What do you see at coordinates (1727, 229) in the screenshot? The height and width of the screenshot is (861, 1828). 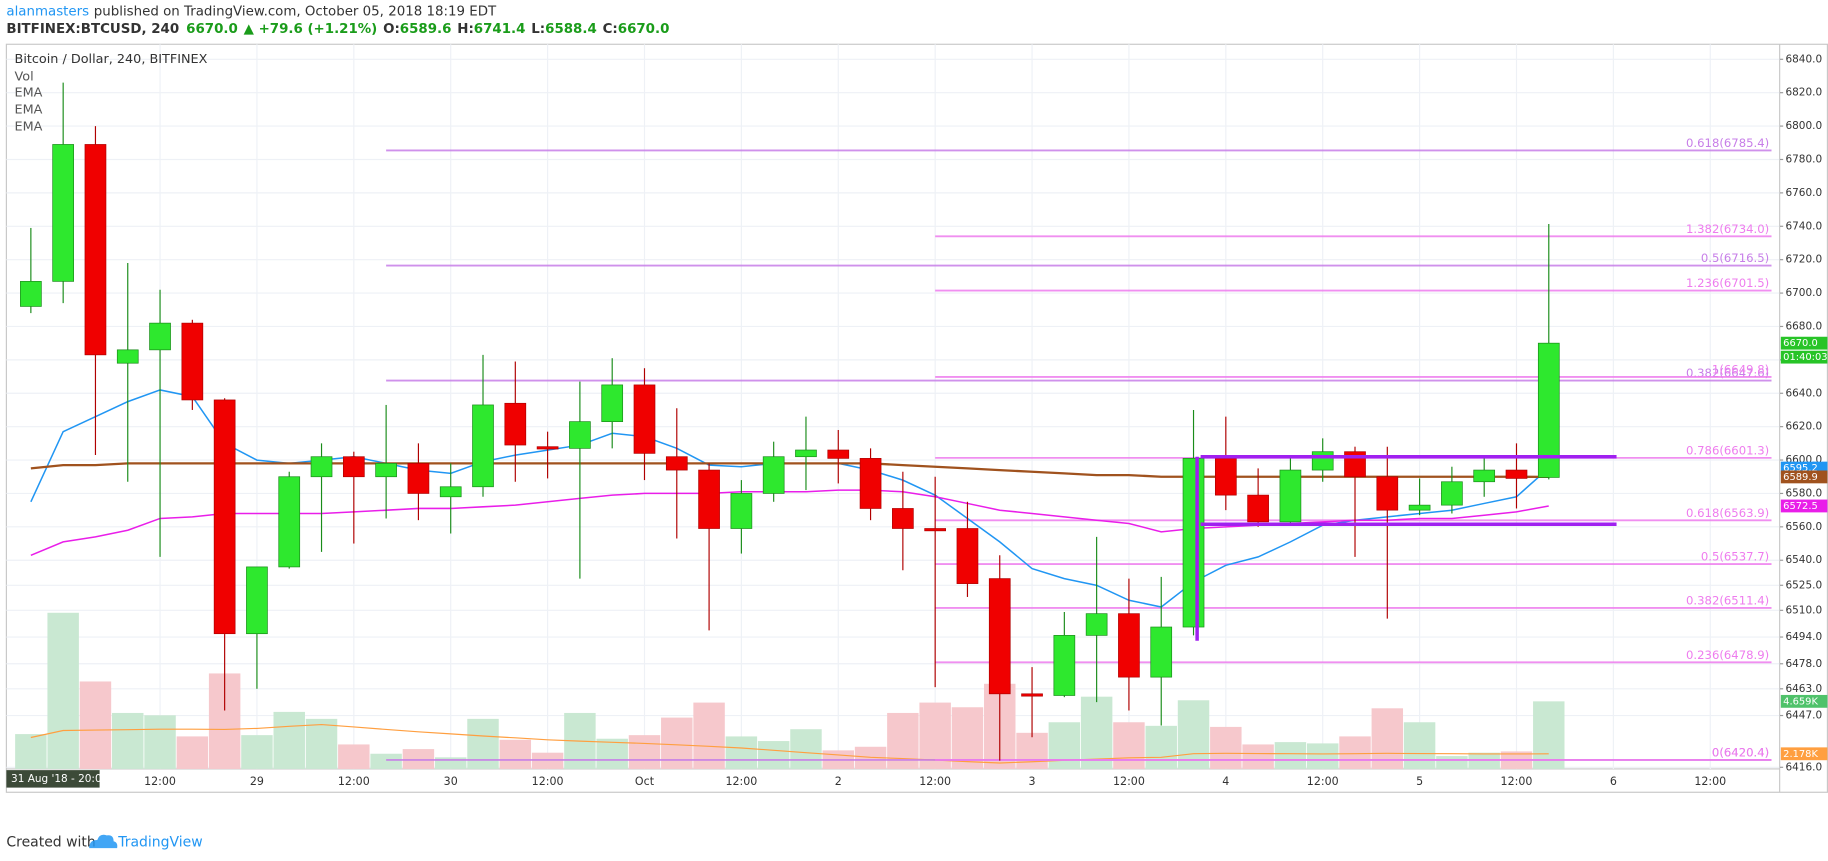 I see `fib-label: 1.382(6734.0)` at bounding box center [1727, 229].